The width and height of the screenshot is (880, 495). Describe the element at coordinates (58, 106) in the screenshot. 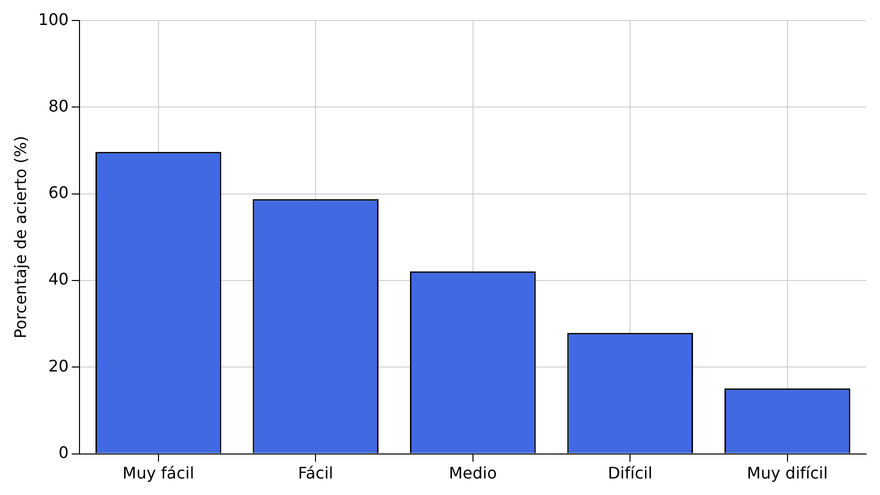

I see `y-tick-label: 80` at that location.